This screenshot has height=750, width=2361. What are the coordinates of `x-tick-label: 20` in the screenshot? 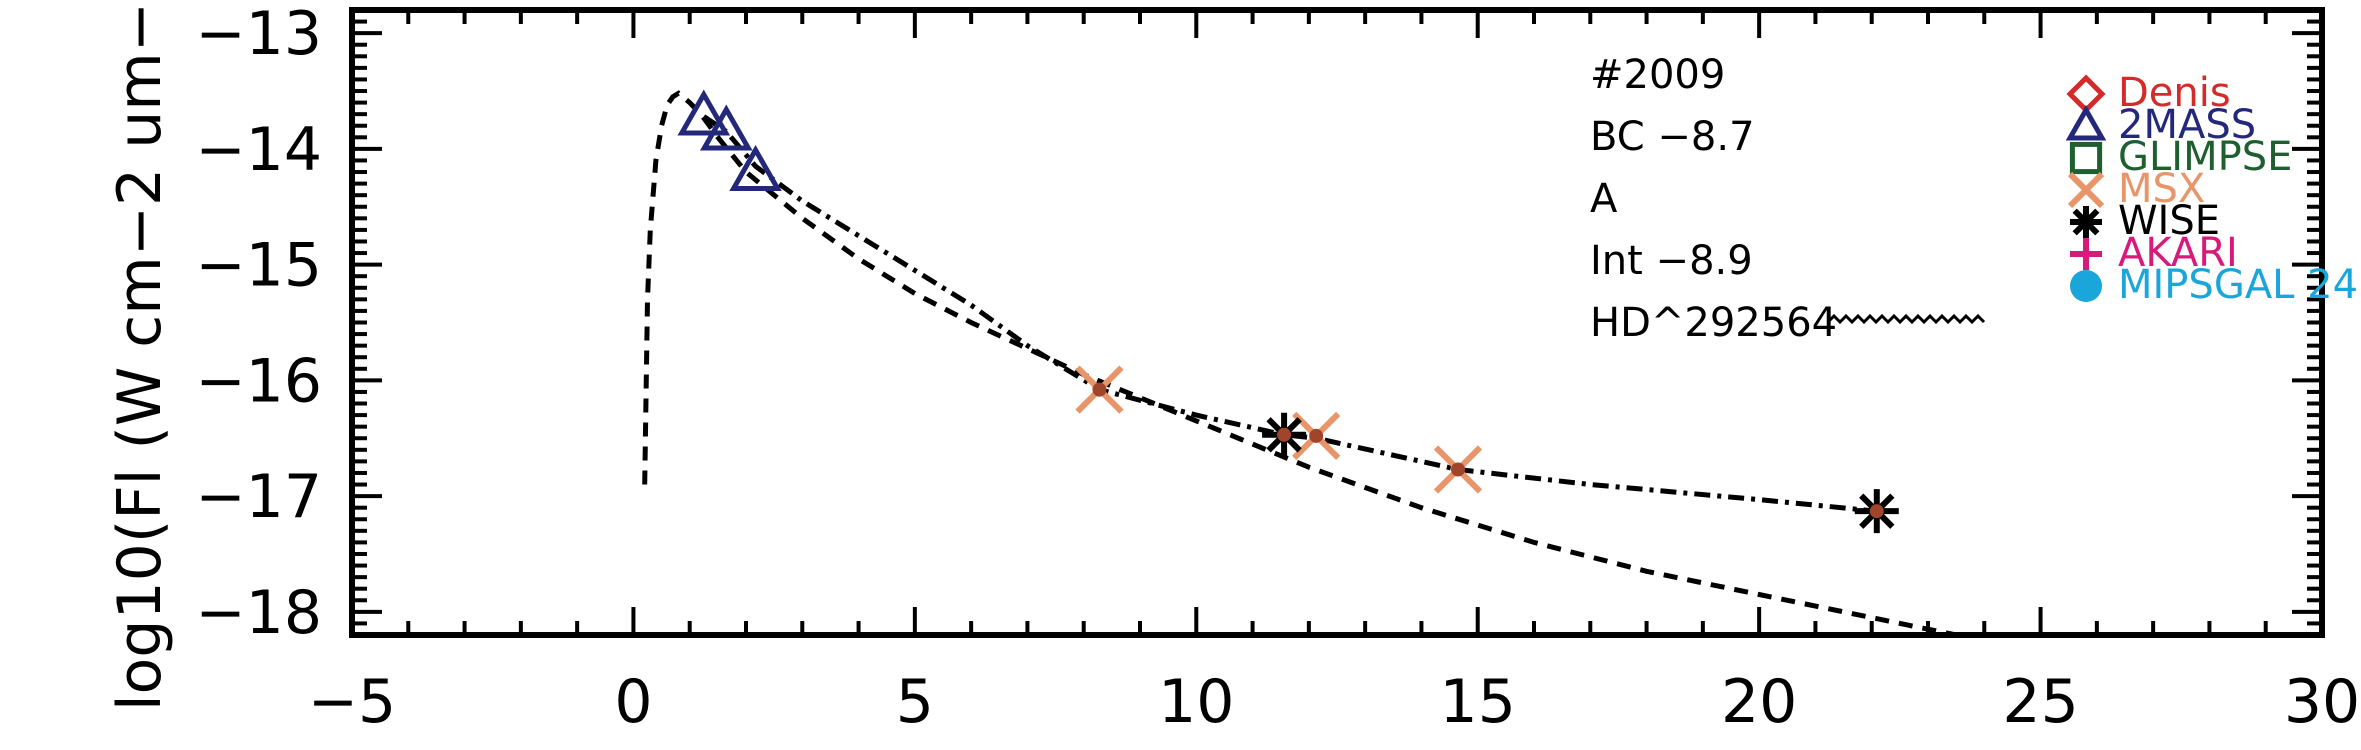 It's located at (1759, 702).